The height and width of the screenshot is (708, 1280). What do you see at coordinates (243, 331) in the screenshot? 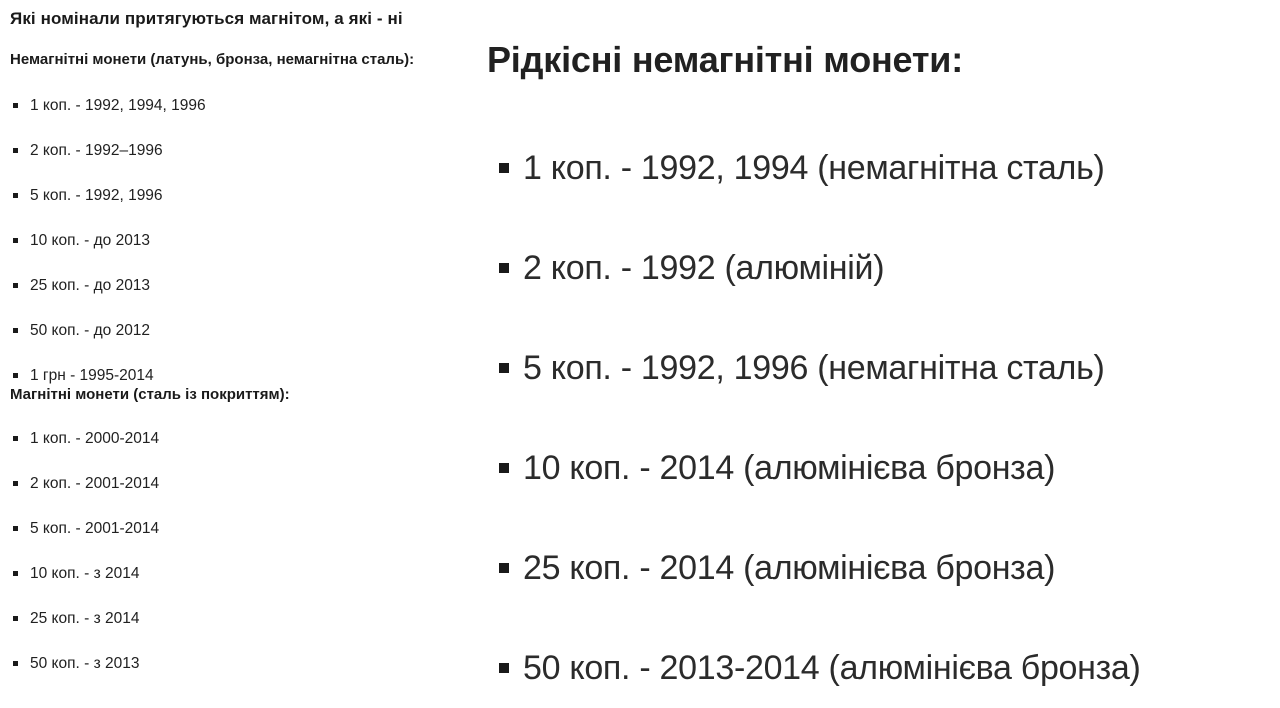
I see `list-item: 50 коп. - до 2012` at bounding box center [243, 331].